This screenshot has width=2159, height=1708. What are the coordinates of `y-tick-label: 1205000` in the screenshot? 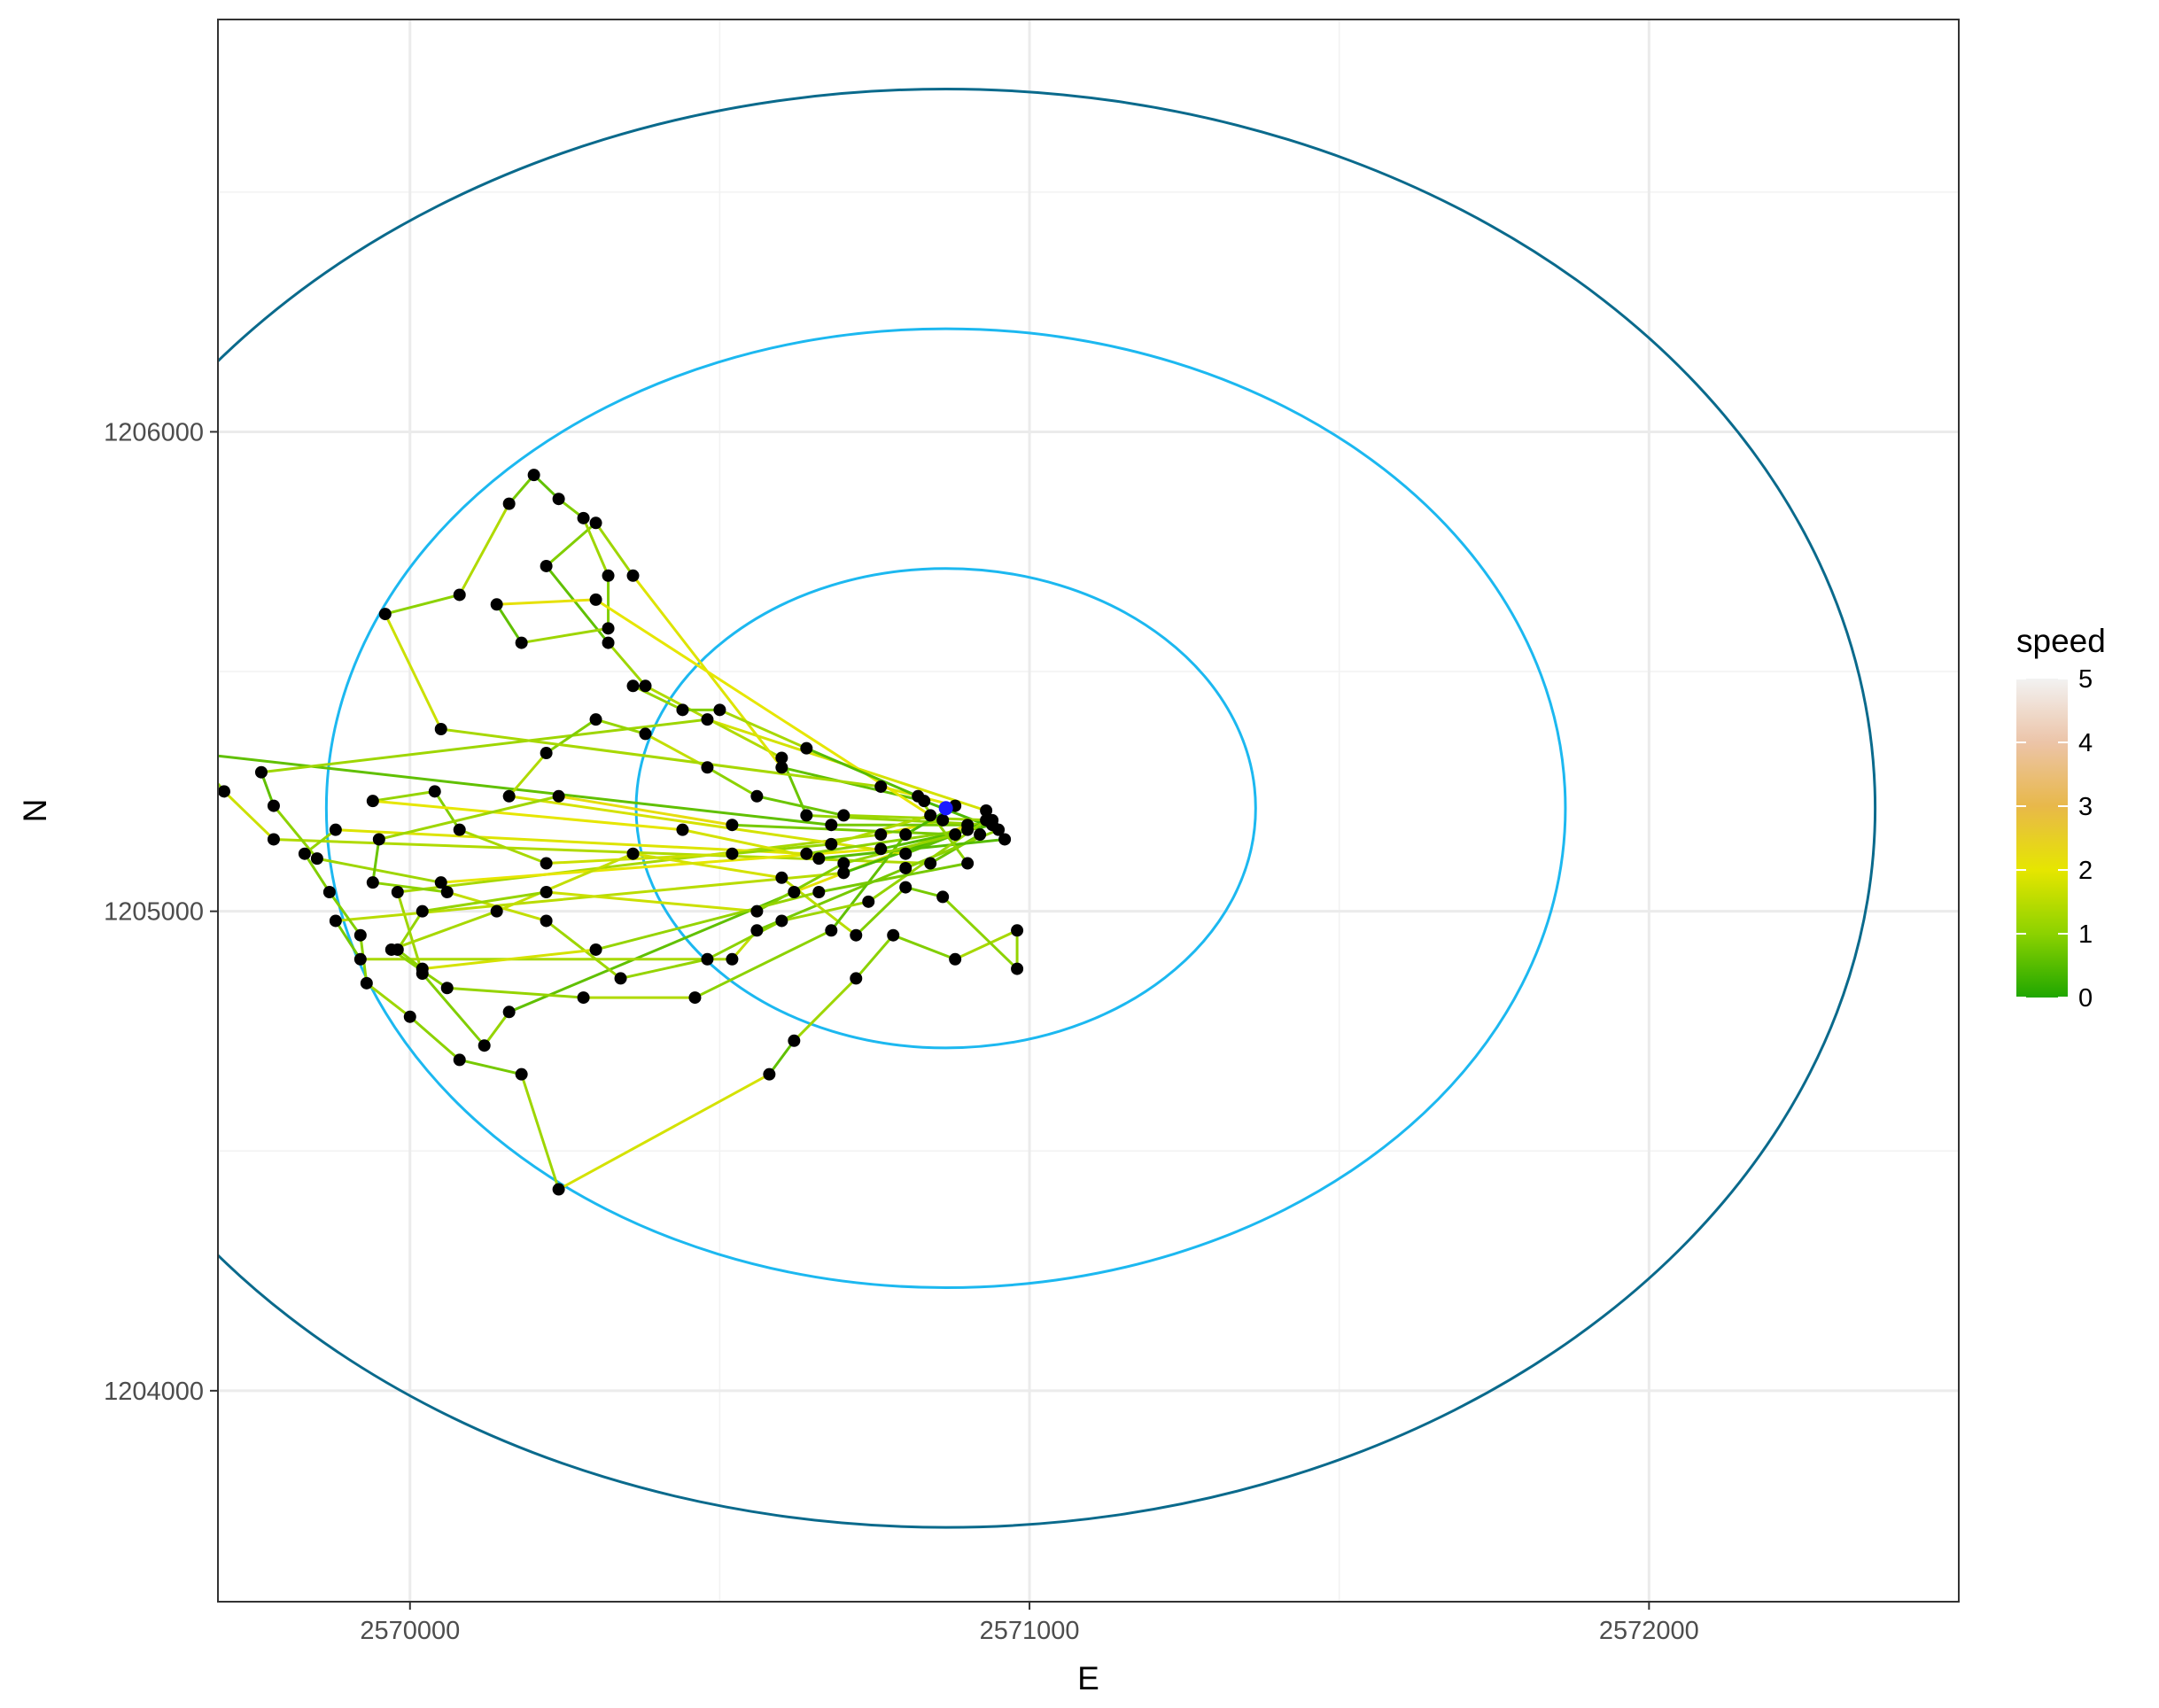 It's located at (154, 912).